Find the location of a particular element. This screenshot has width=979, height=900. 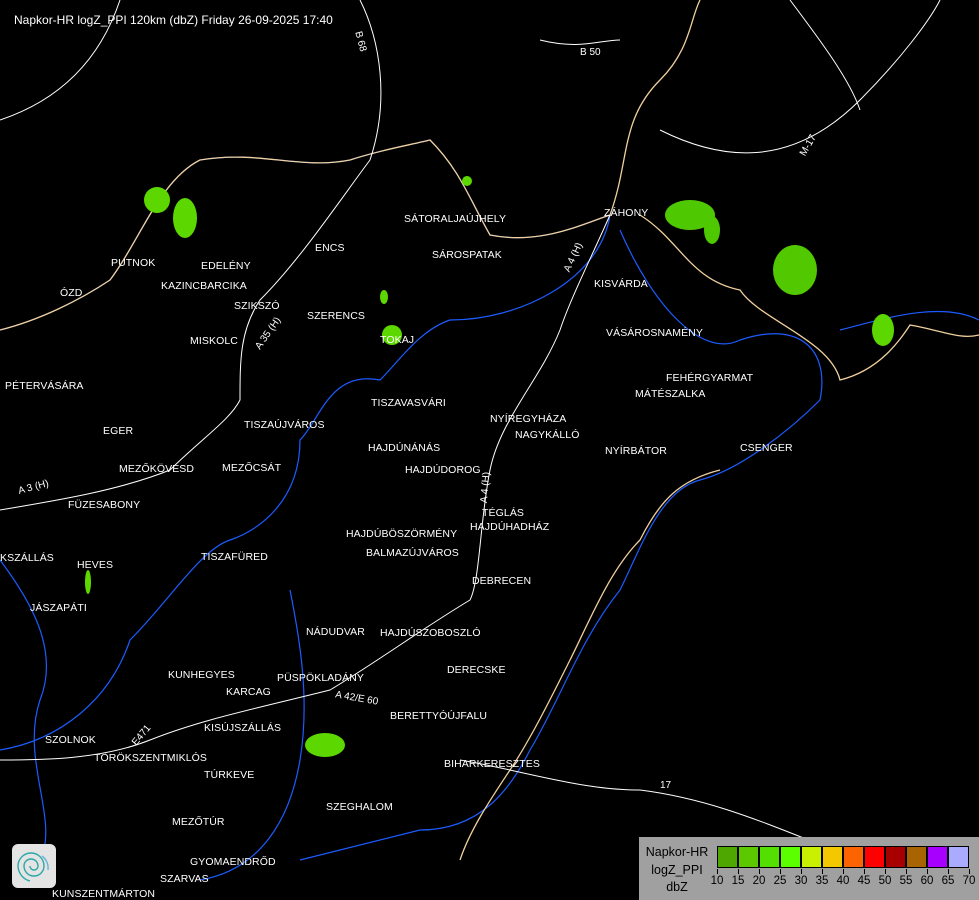

river-szamos is located at coordinates (909, 320).